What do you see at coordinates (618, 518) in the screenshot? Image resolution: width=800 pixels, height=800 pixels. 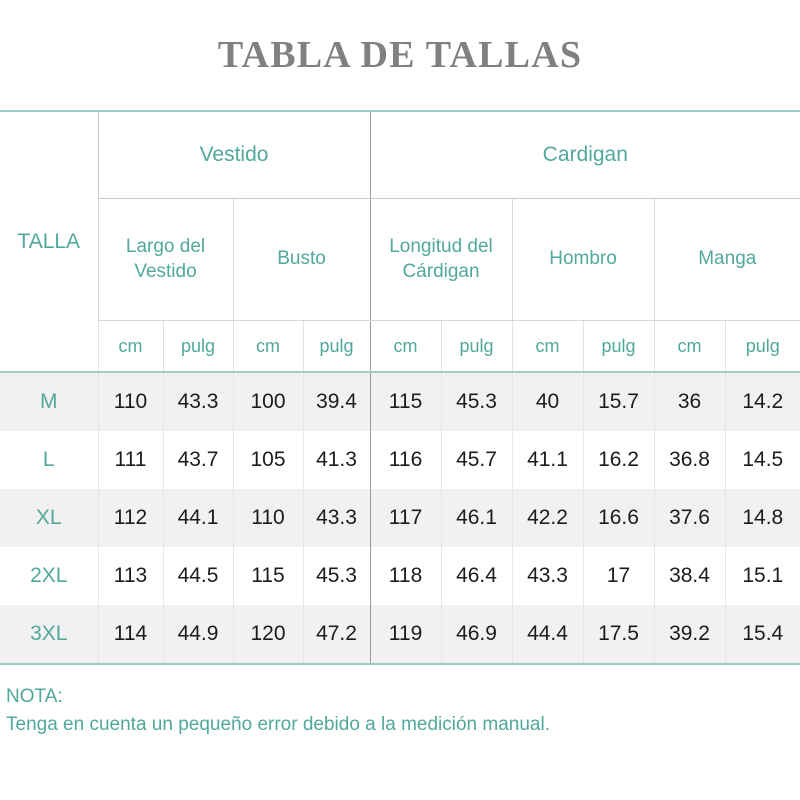 I see `cell-value: 16.6` at bounding box center [618, 518].